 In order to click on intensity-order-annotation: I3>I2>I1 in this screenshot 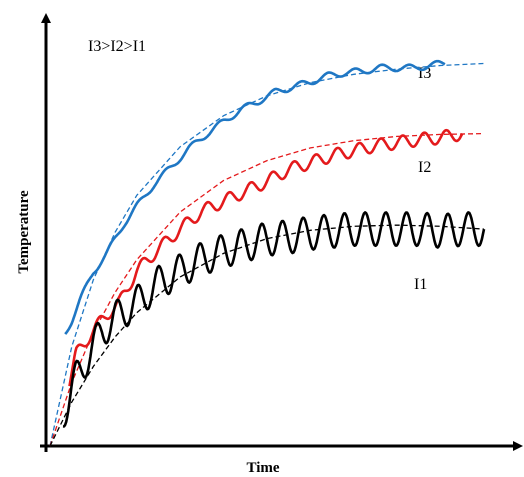, I will do `click(117, 46)`.